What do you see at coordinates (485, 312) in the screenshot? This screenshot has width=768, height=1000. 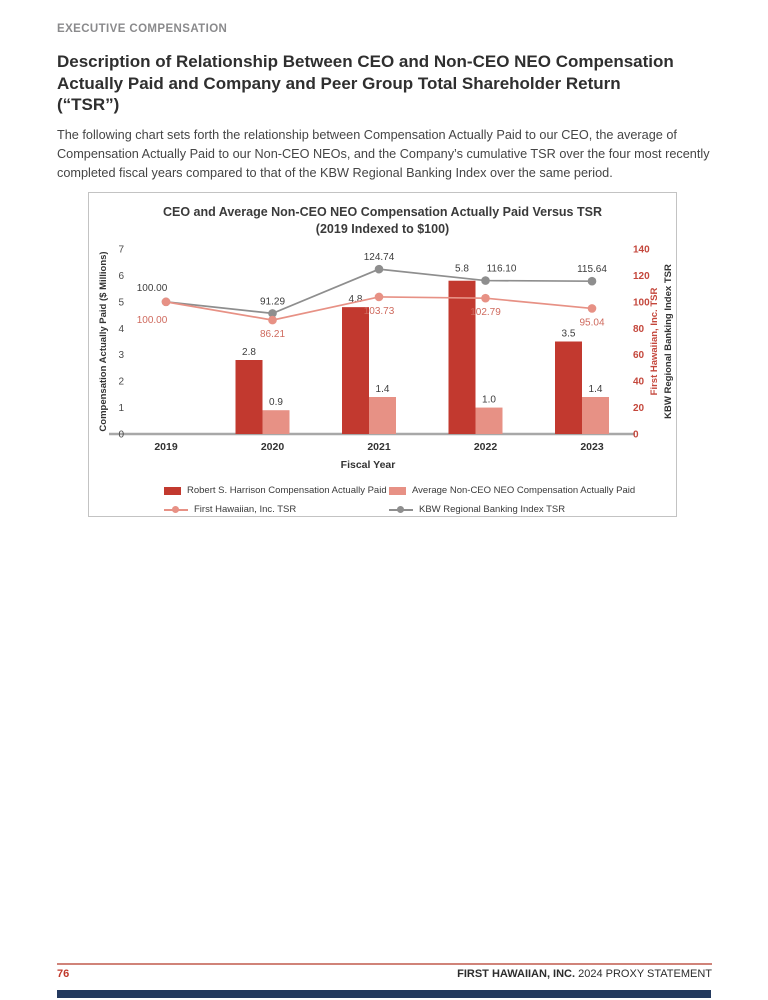 I see `fhb-value-label: 102.79` at bounding box center [485, 312].